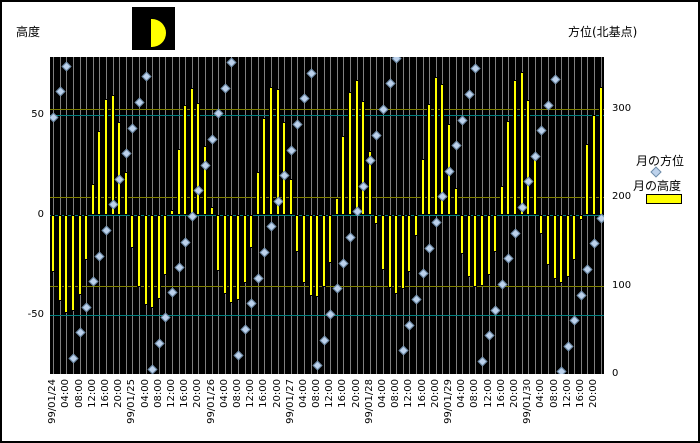 Image resolution: width=700 pixels, height=443 pixels. What do you see at coordinates (184, 393) in the screenshot?
I see `x-tick-label: 16:00` at bounding box center [184, 393].